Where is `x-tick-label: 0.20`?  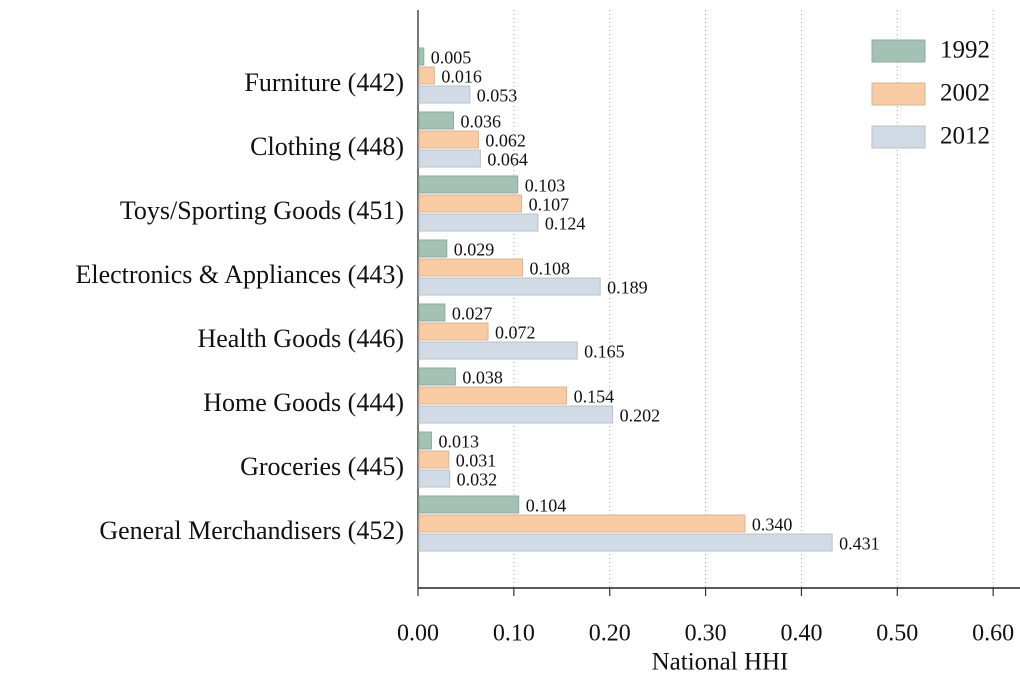 x-tick-label: 0.20 is located at coordinates (610, 634).